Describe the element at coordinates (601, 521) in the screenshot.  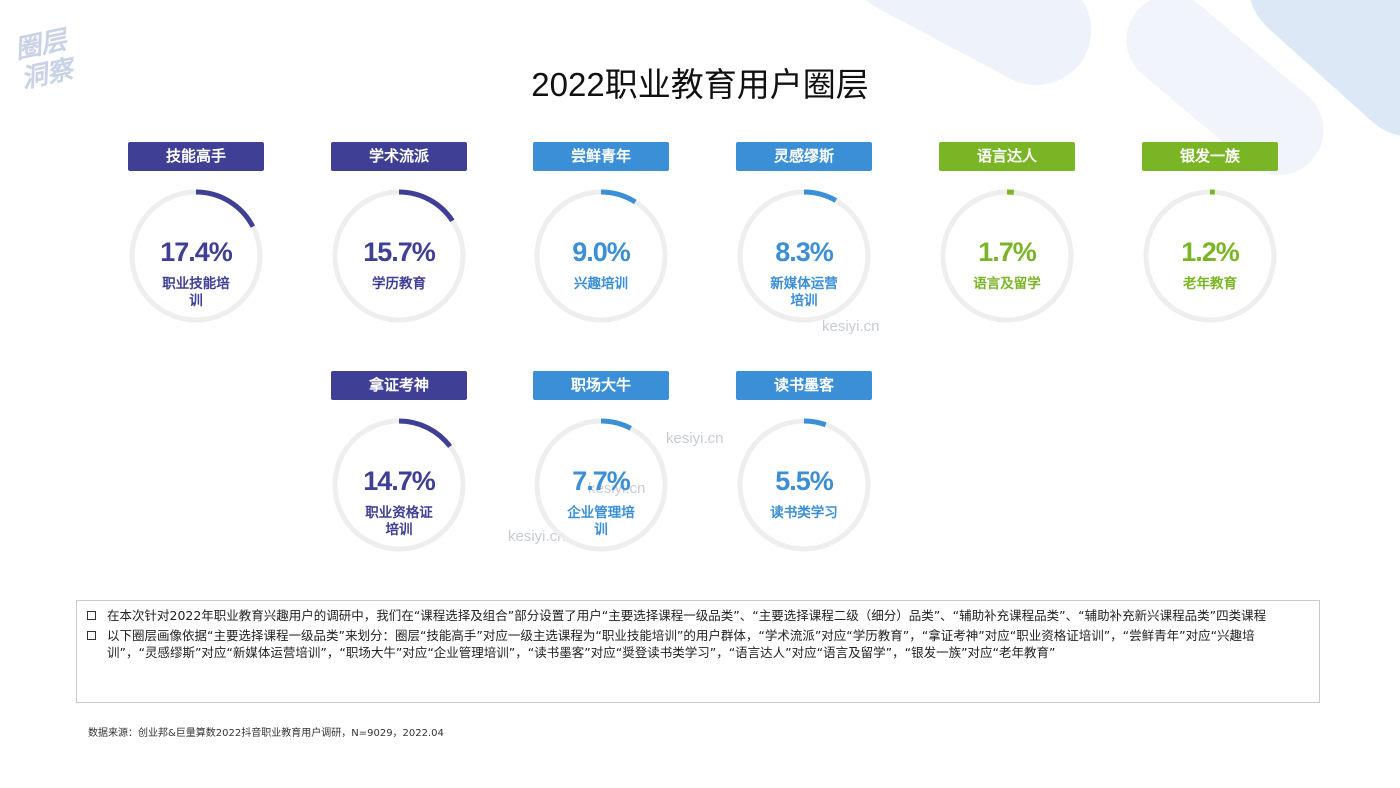
I see `segment-category: 企业管理培训` at that location.